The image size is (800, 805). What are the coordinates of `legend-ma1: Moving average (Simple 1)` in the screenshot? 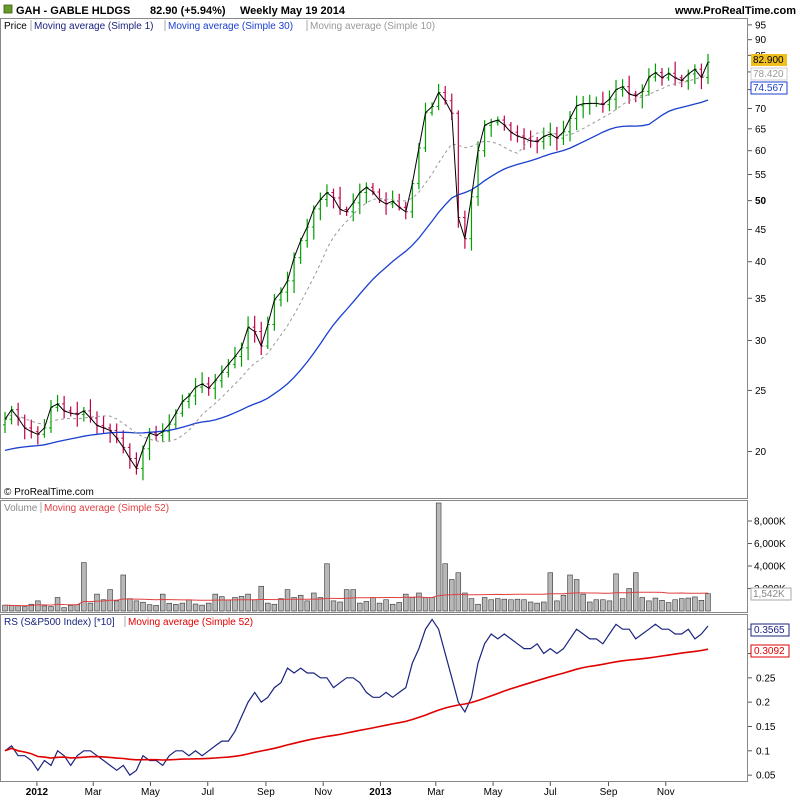 It's located at (94, 26).